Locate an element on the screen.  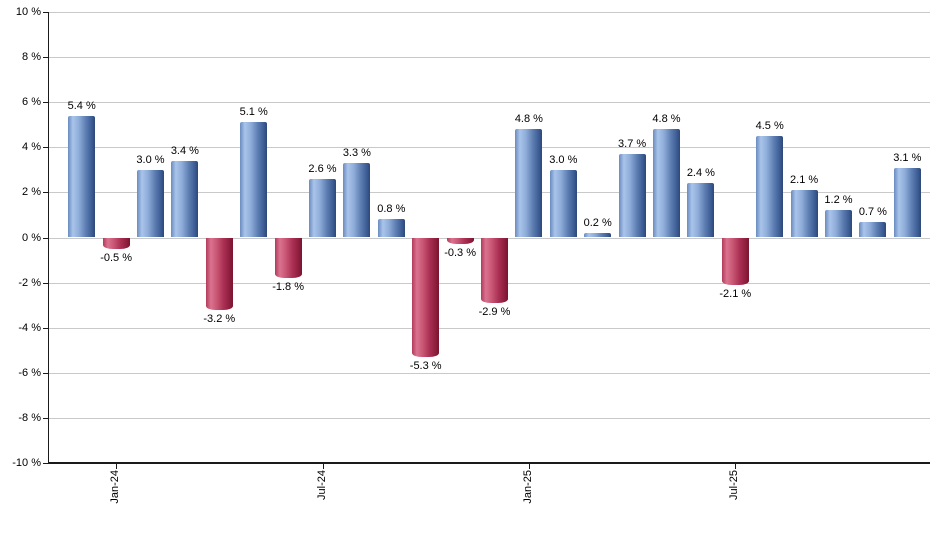
bar-value-label: 3.3 % is located at coordinates (356, 153).